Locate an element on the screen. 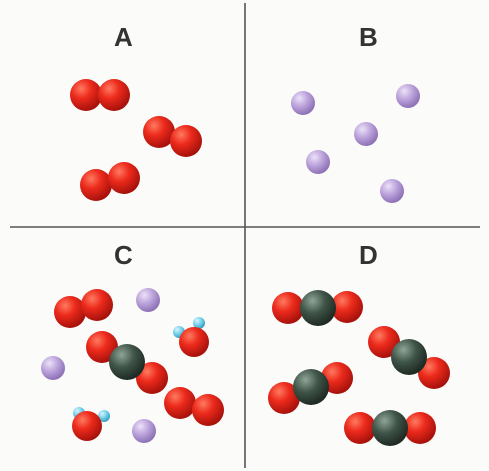  panel-c-mixture is located at coordinates (132, 365).